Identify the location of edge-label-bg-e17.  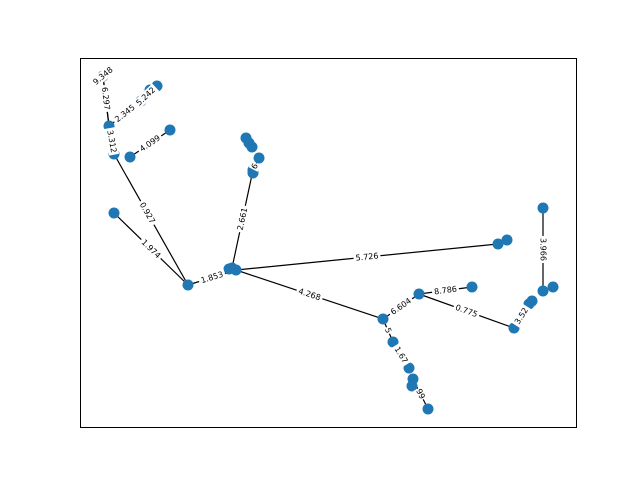
(543, 249).